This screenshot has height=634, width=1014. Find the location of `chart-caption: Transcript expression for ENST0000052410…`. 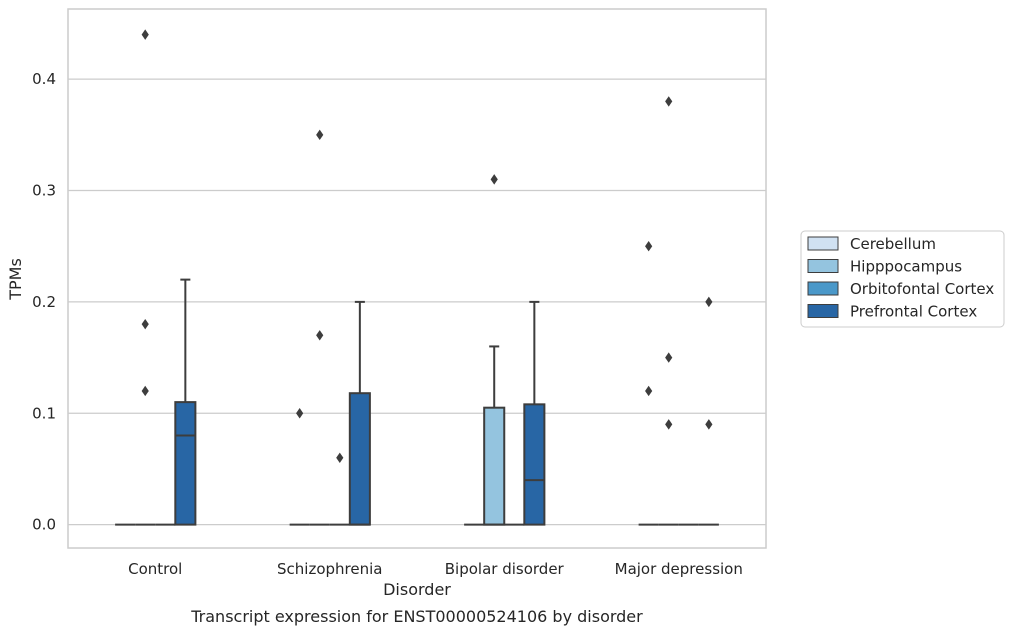

chart-caption: Transcript expression for ENST0000052410… is located at coordinates (416, 616).